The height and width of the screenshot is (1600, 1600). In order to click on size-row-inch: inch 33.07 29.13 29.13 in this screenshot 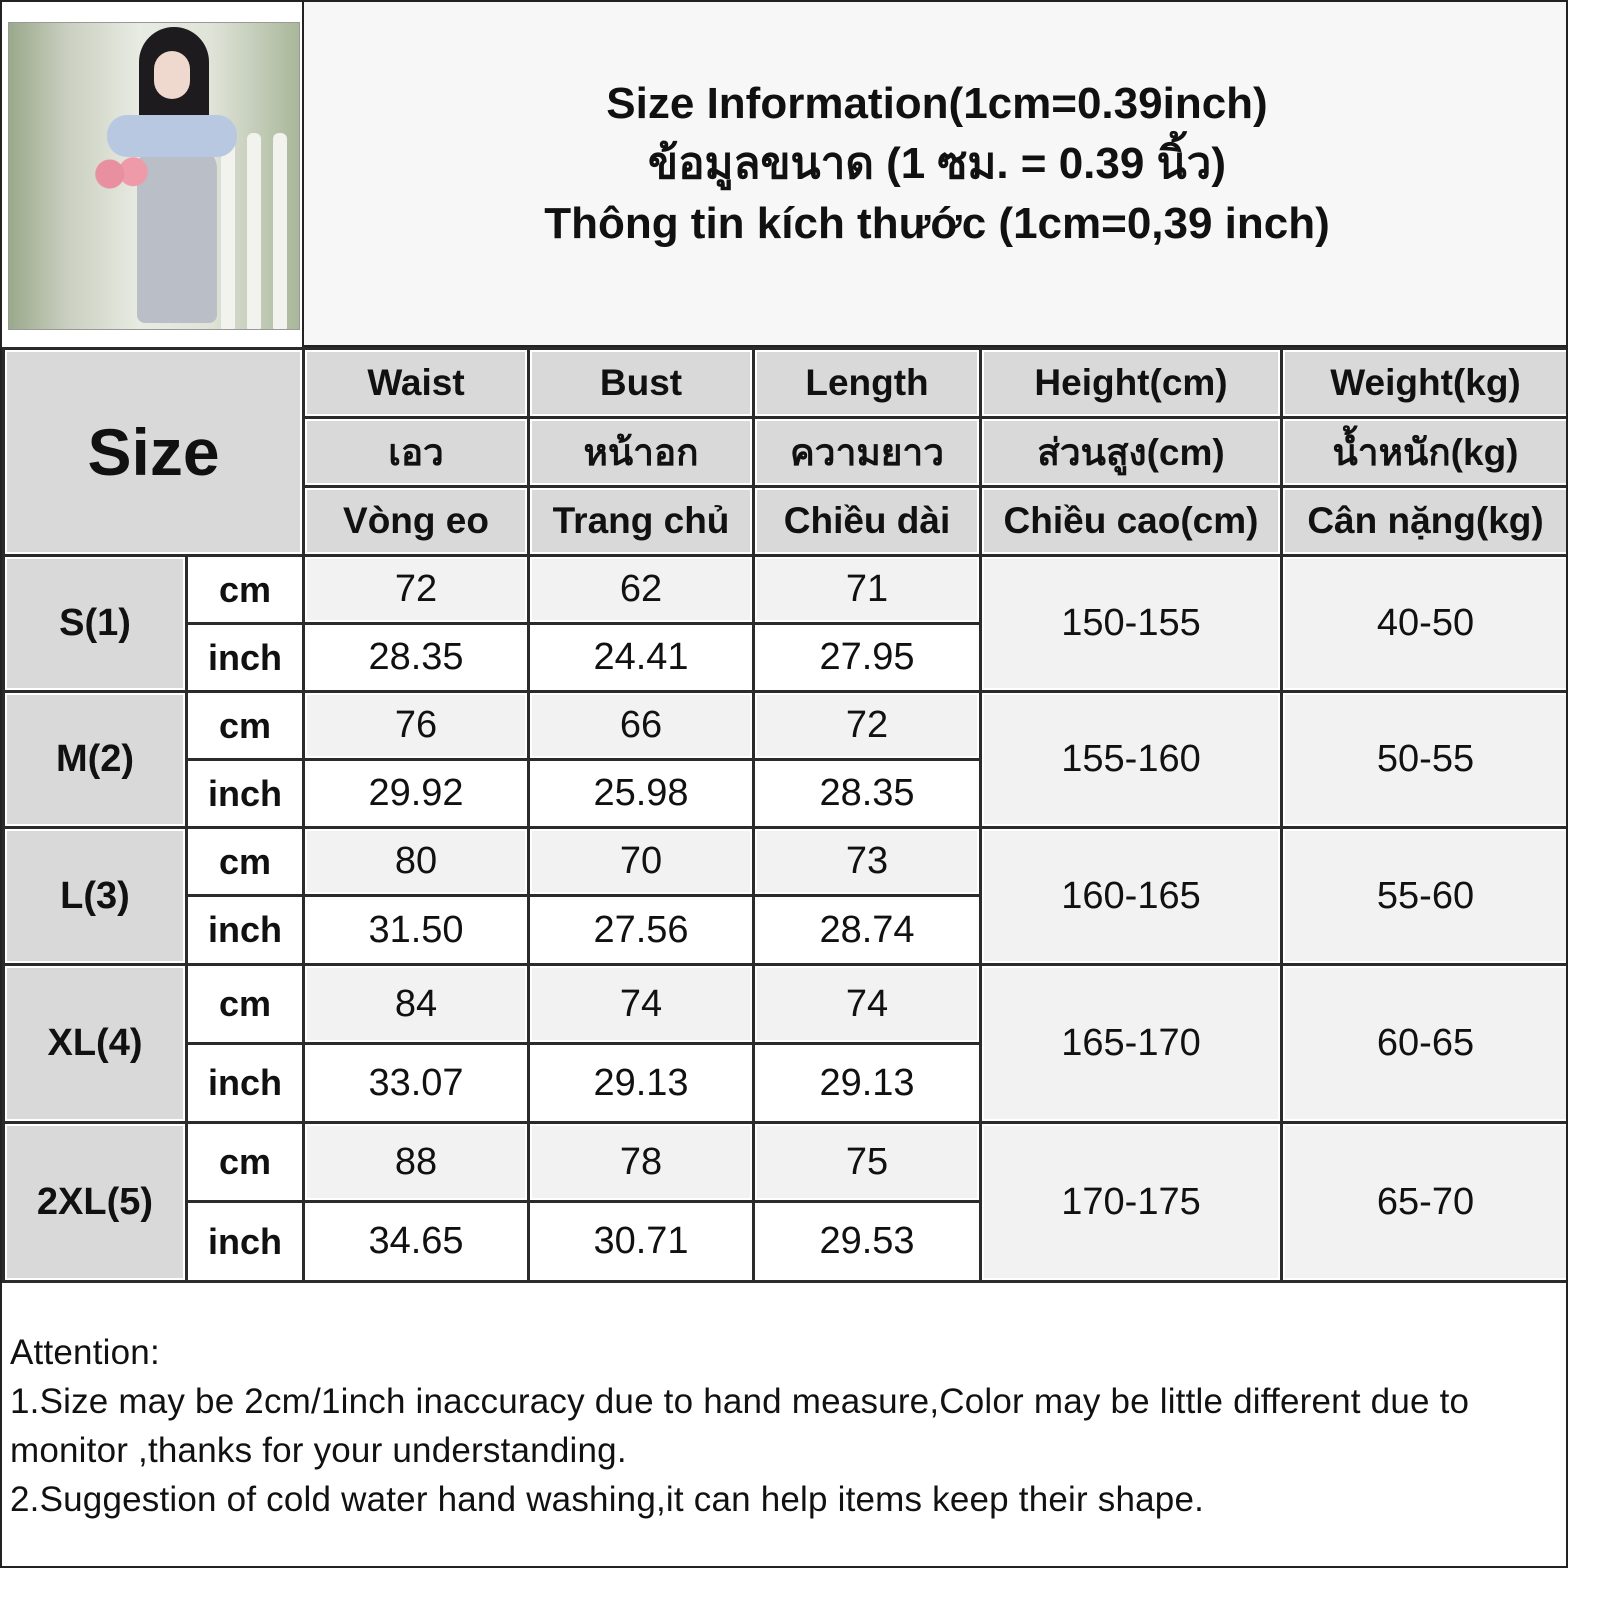, I will do `click(785, 1083)`.